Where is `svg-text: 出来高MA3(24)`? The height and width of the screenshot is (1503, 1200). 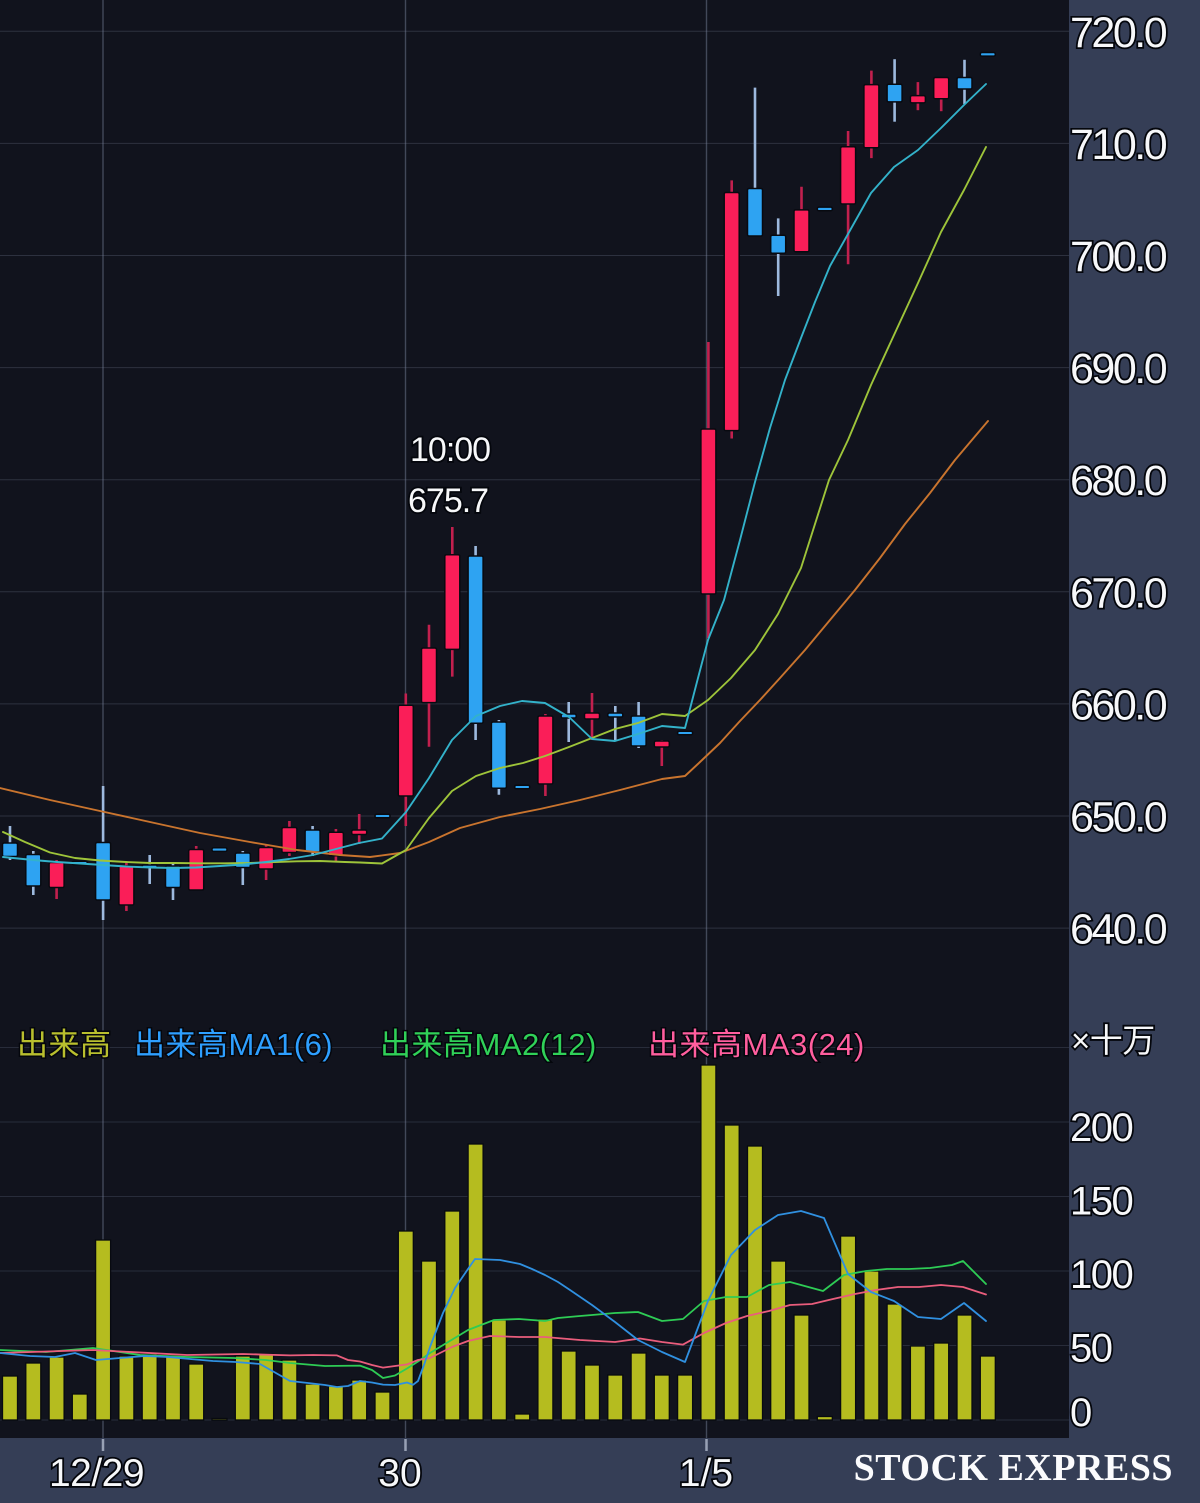 svg-text: 出来高MA3(24) is located at coordinates (756, 1044).